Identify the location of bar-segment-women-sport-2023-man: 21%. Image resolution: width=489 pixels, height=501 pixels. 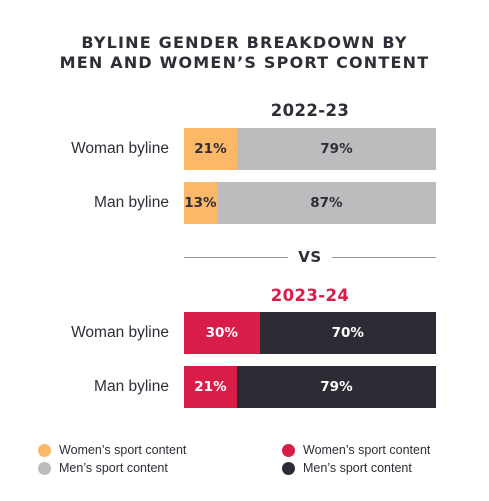
(210, 387).